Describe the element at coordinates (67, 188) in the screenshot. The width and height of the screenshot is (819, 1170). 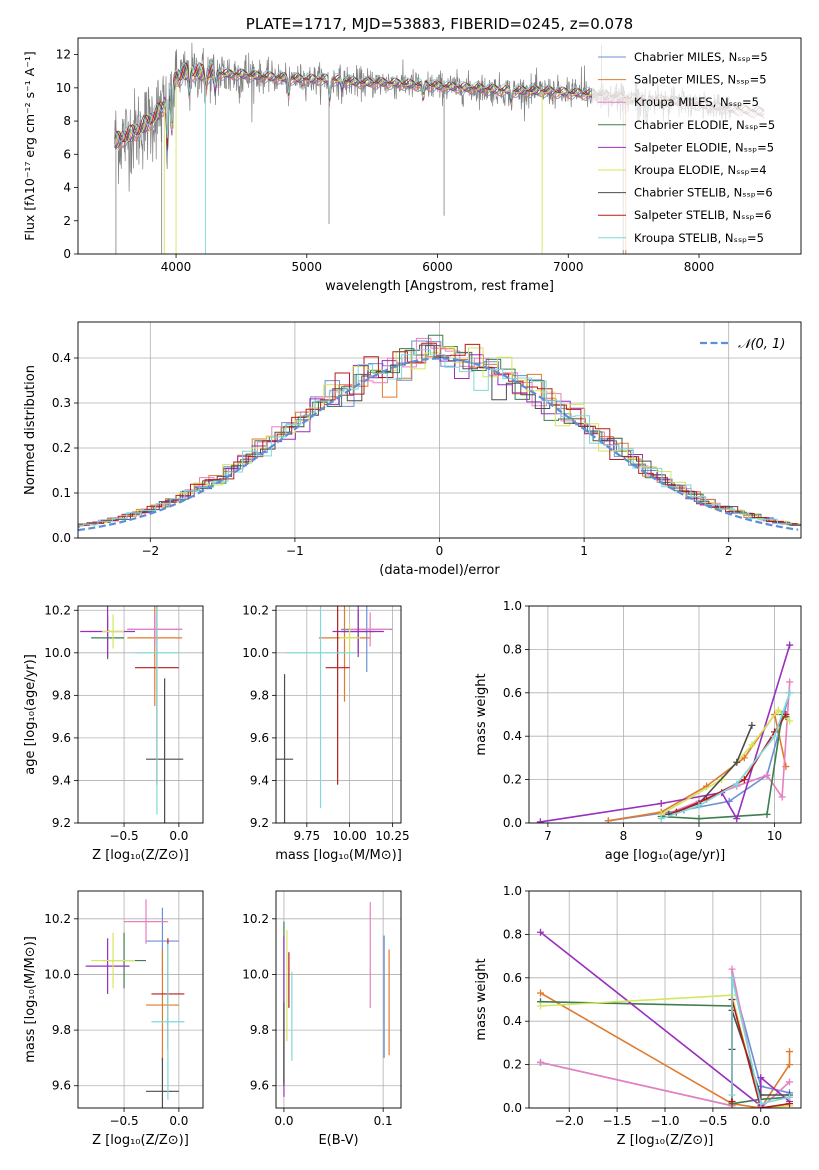
I see `y-tick-label: 4` at that location.